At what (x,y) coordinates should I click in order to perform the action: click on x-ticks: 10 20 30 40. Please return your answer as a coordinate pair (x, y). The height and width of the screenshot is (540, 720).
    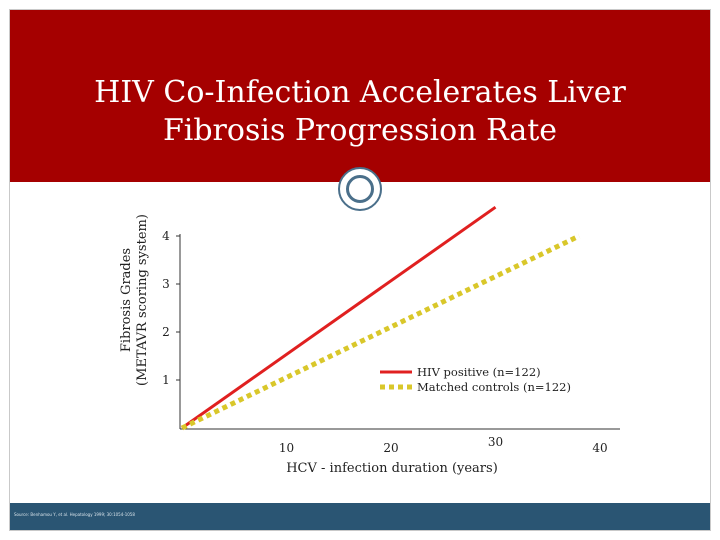
    Looking at the image, I should click on (443, 445).